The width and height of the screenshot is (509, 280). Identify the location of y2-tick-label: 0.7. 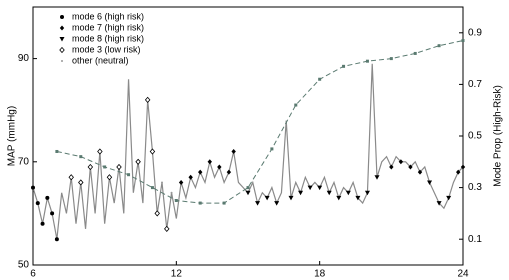
(475, 84).